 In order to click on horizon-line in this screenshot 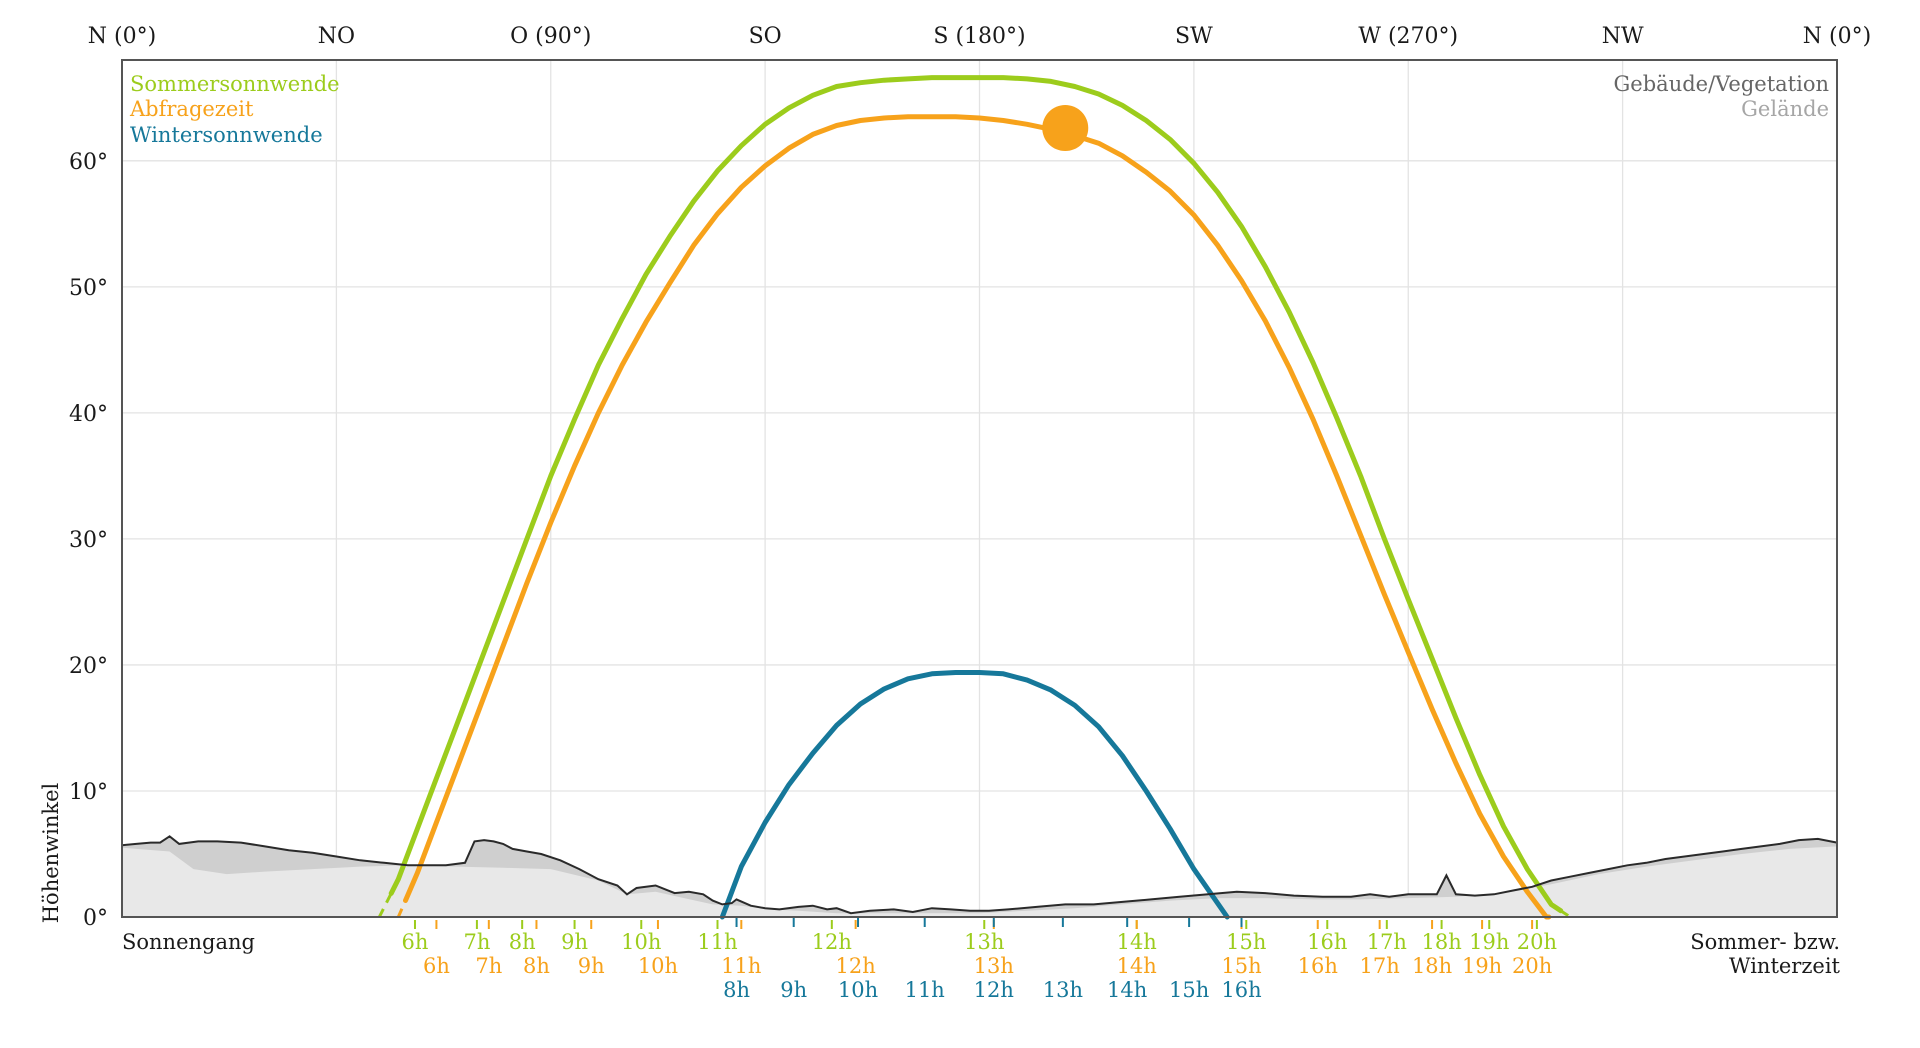, I will do `click(979, 875)`.